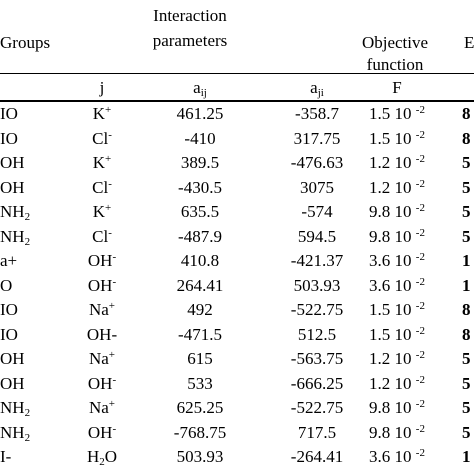  What do you see at coordinates (200, 334) in the screenshot?
I see `cell-aij: -471.5` at bounding box center [200, 334].